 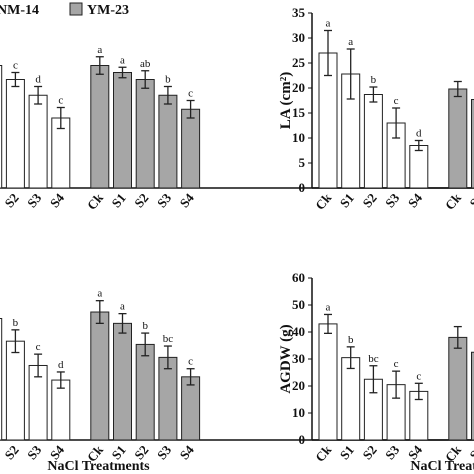 What do you see at coordinates (302, 162) in the screenshot?
I see `y-tick-label: 5` at bounding box center [302, 162].